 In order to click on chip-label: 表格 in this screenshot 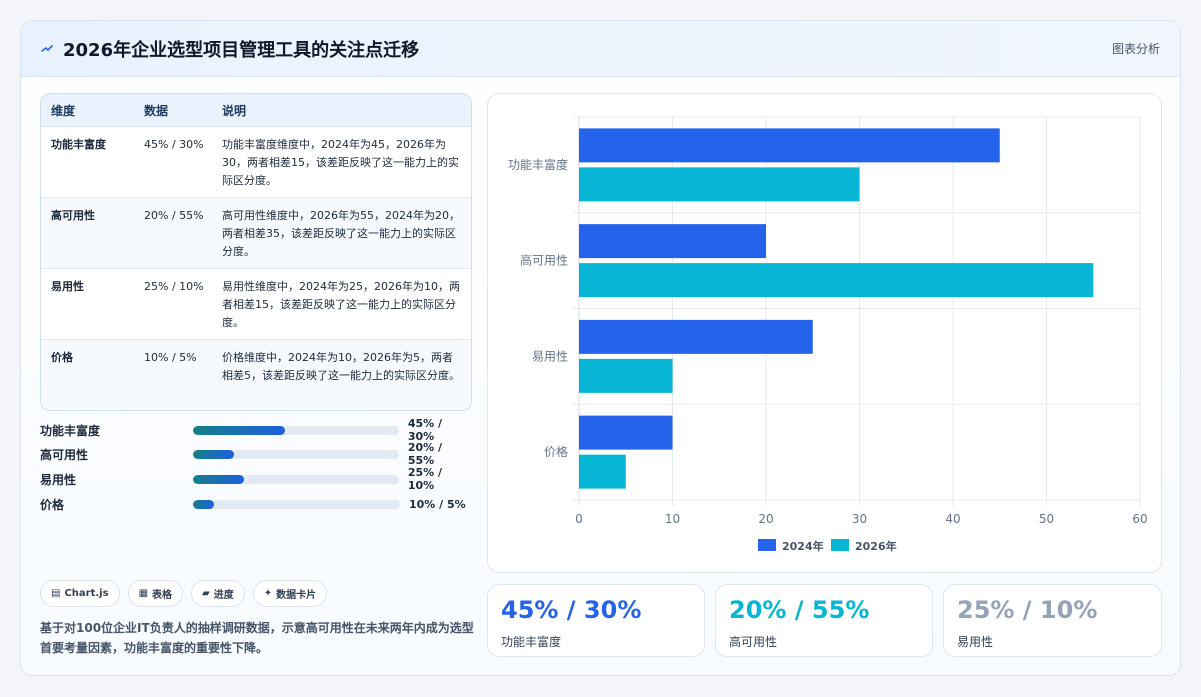, I will do `click(162, 595)`.